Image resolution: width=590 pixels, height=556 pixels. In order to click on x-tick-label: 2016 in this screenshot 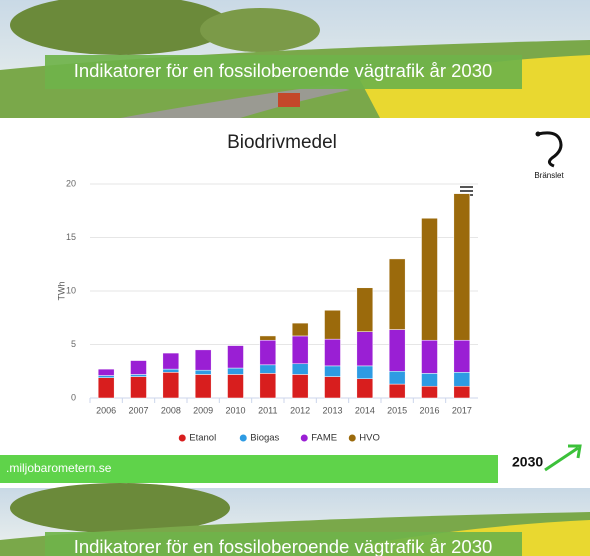, I will do `click(429, 410)`.